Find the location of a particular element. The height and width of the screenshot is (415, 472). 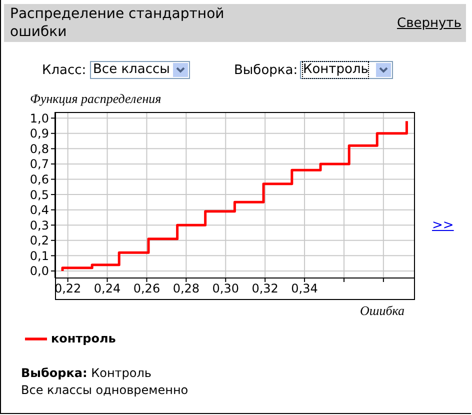

y-tick-label: 0,6 is located at coordinates (39, 179).